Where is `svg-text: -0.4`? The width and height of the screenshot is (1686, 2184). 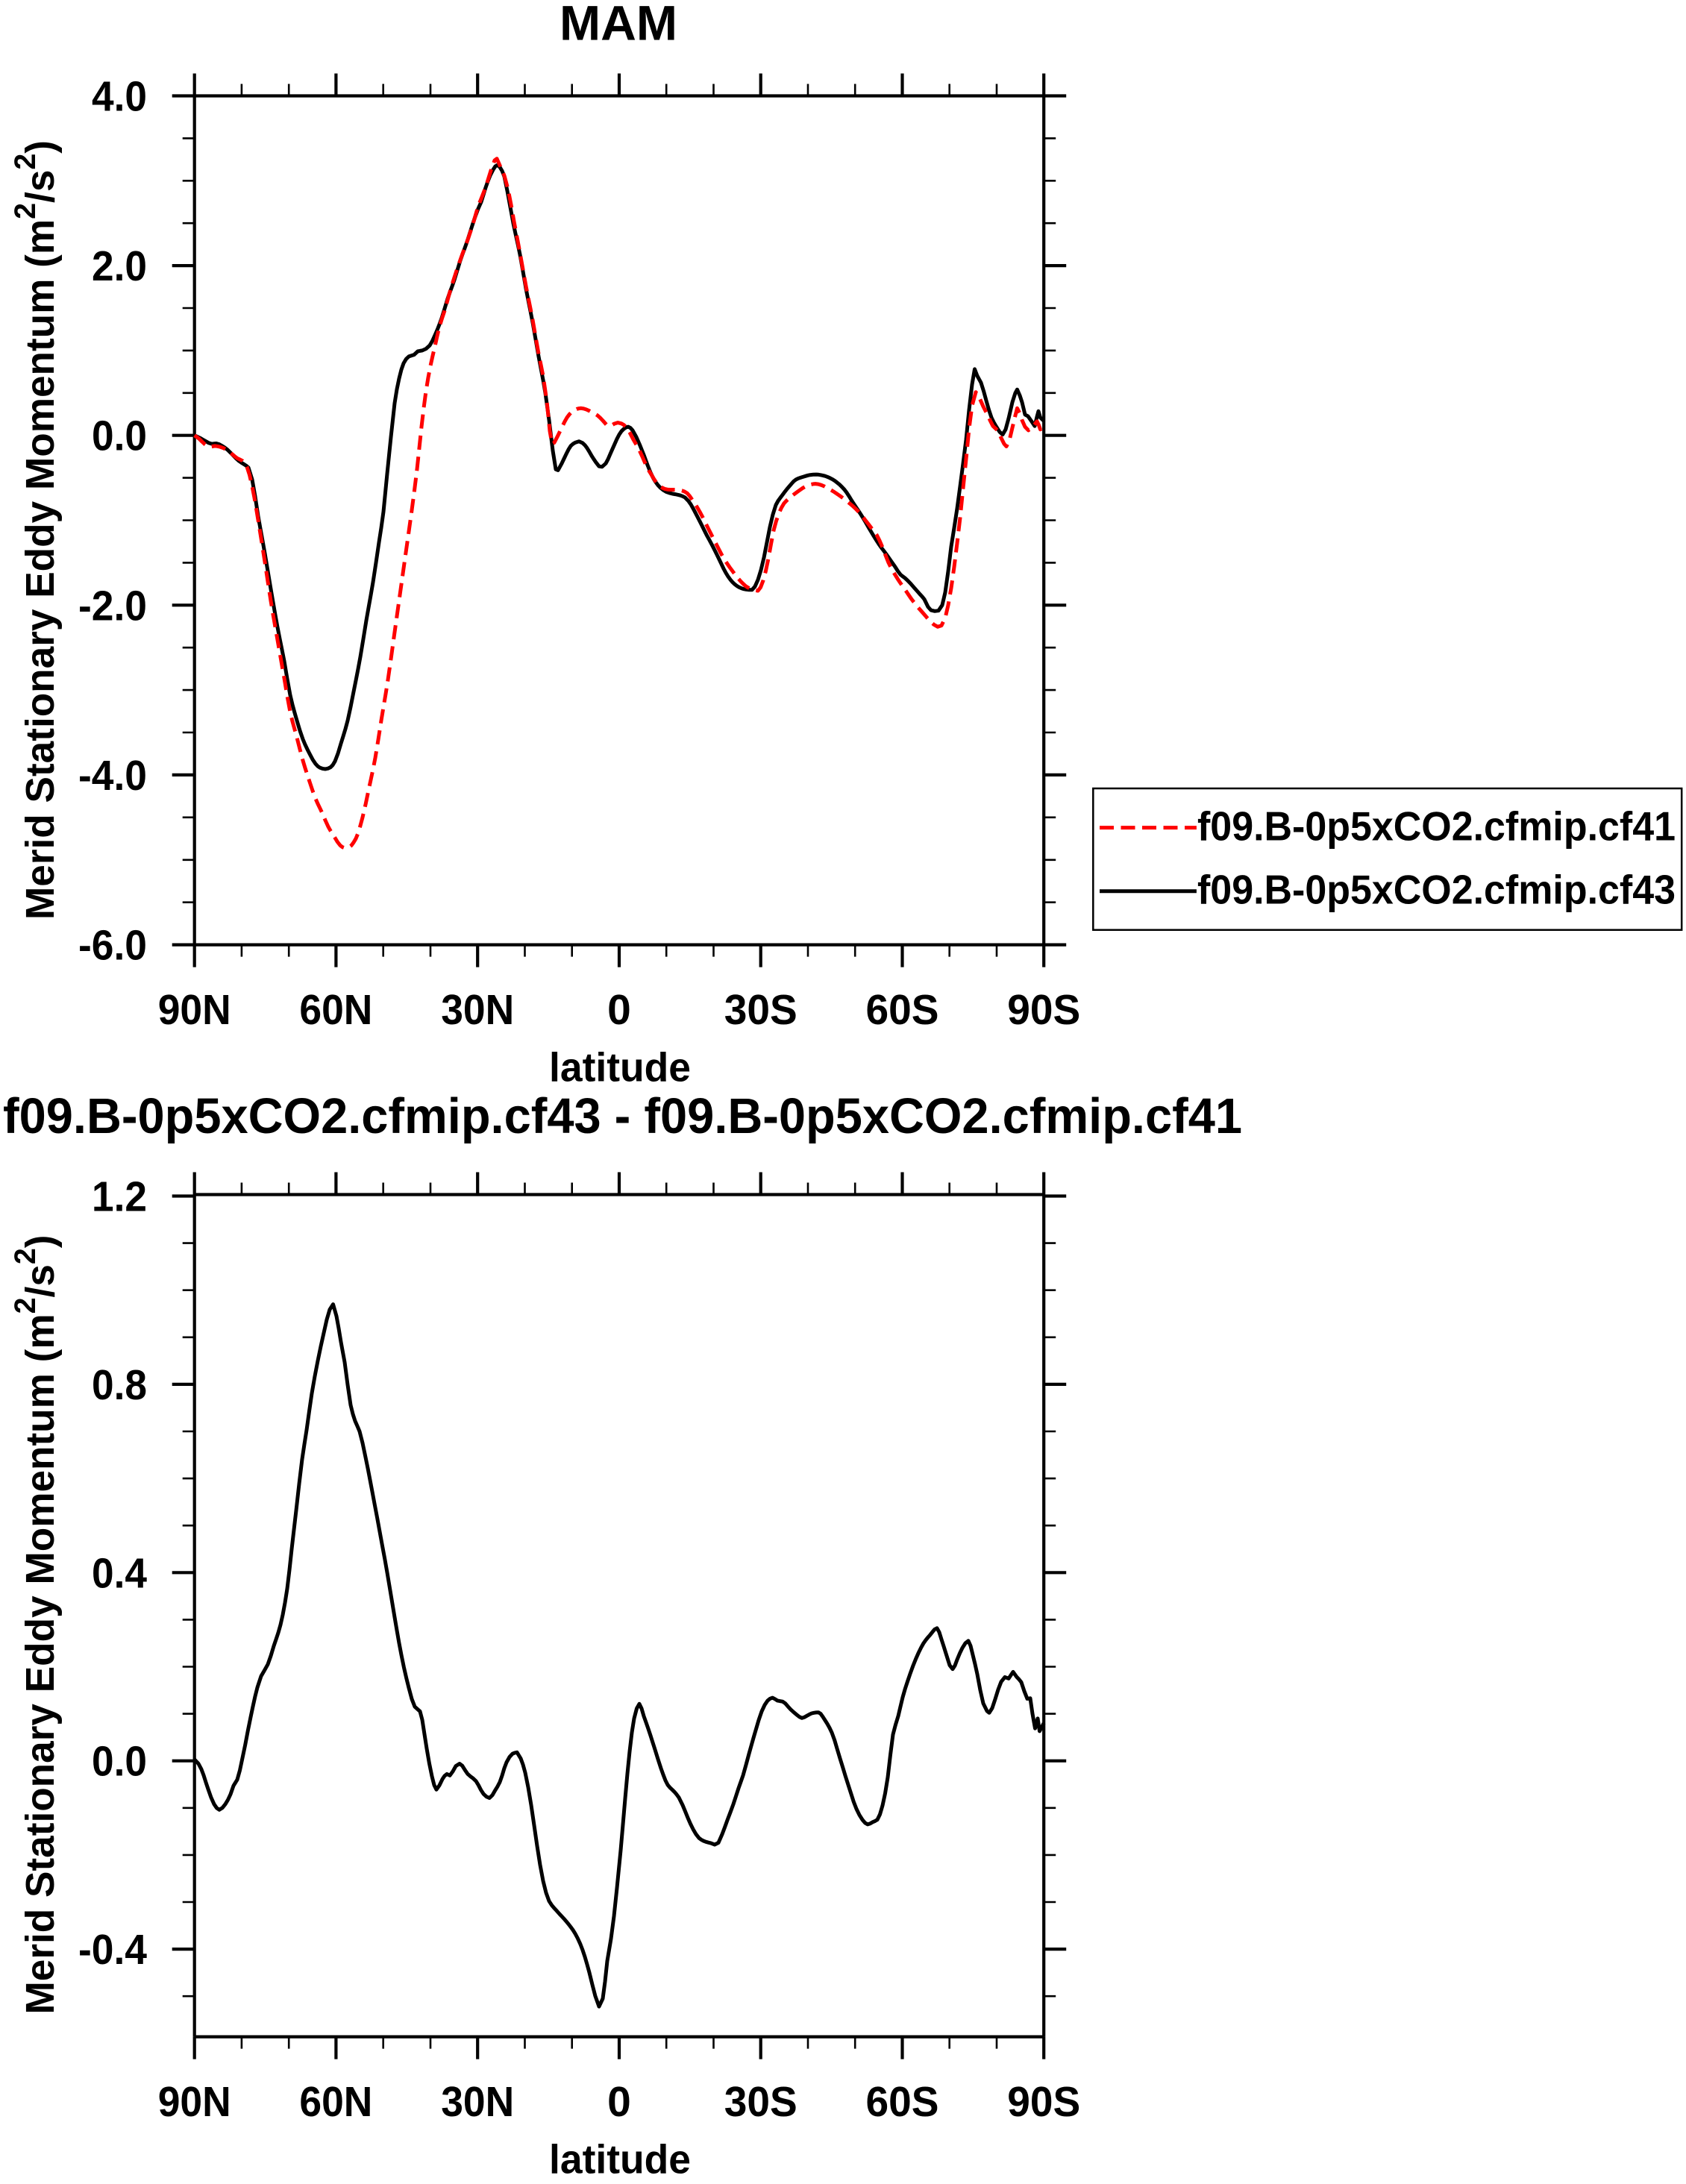 svg-text: -0.4 is located at coordinates (112, 1950).